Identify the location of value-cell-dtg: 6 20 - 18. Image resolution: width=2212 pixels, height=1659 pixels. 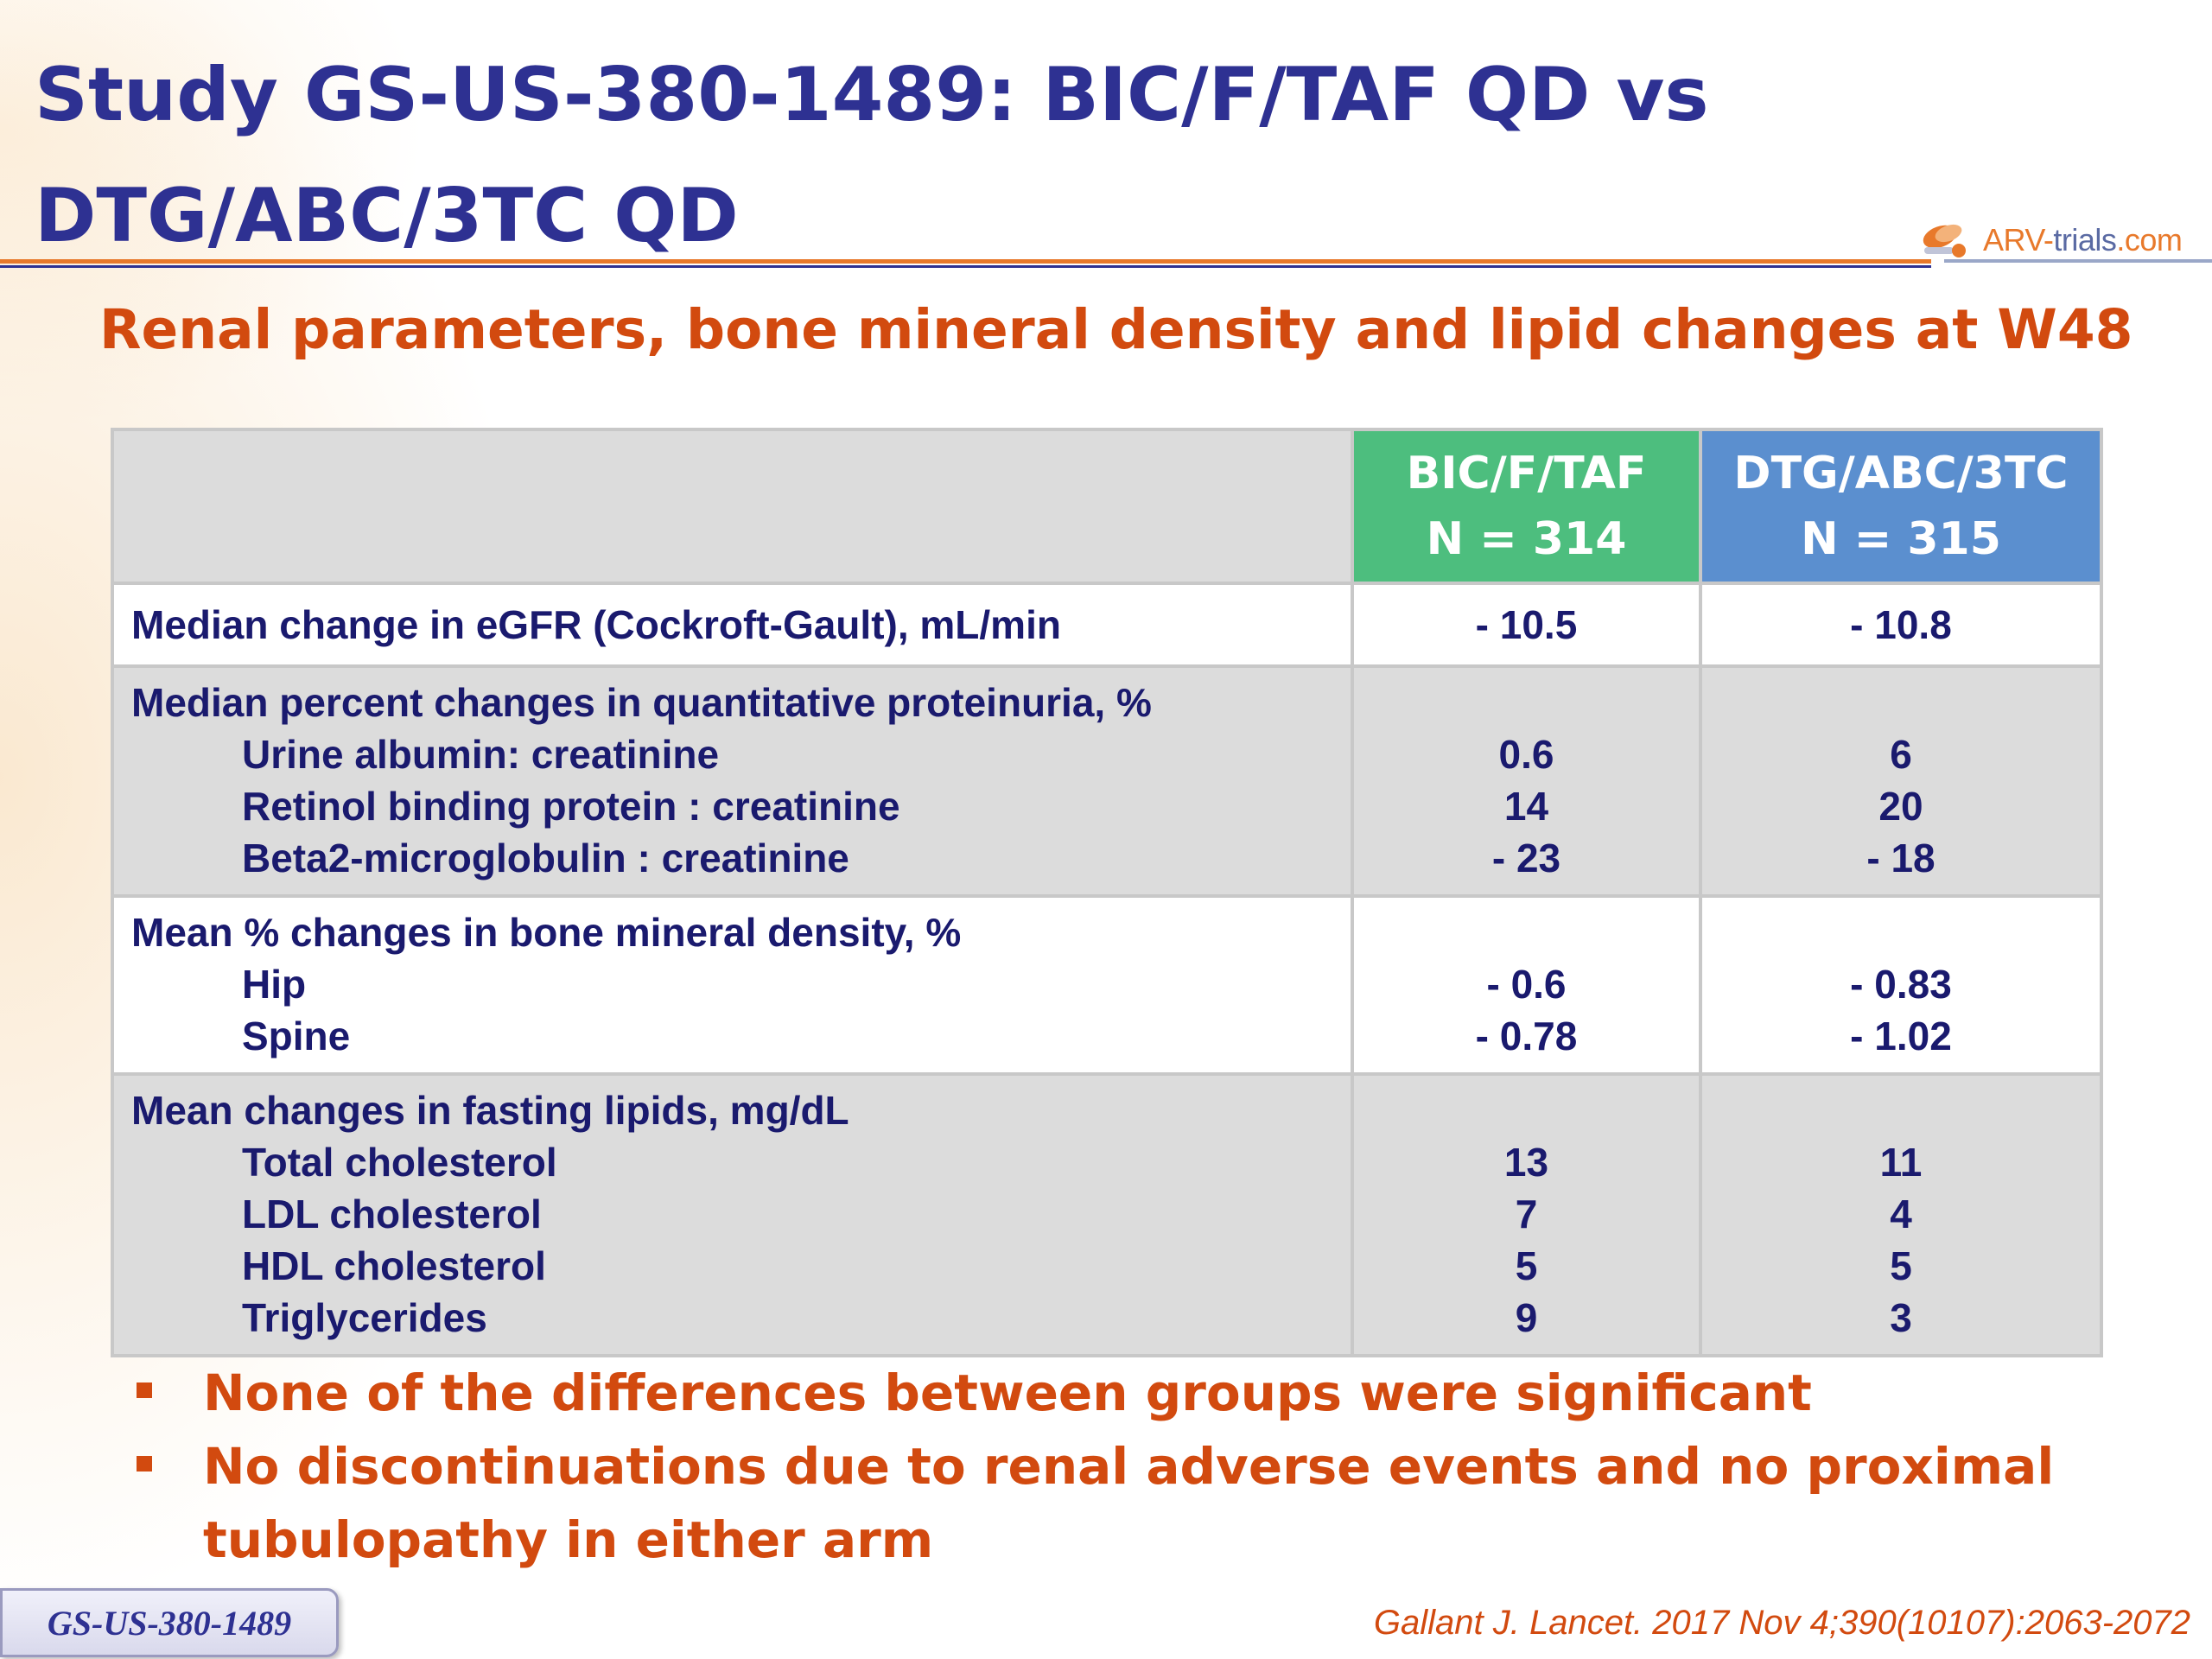
(1901, 781).